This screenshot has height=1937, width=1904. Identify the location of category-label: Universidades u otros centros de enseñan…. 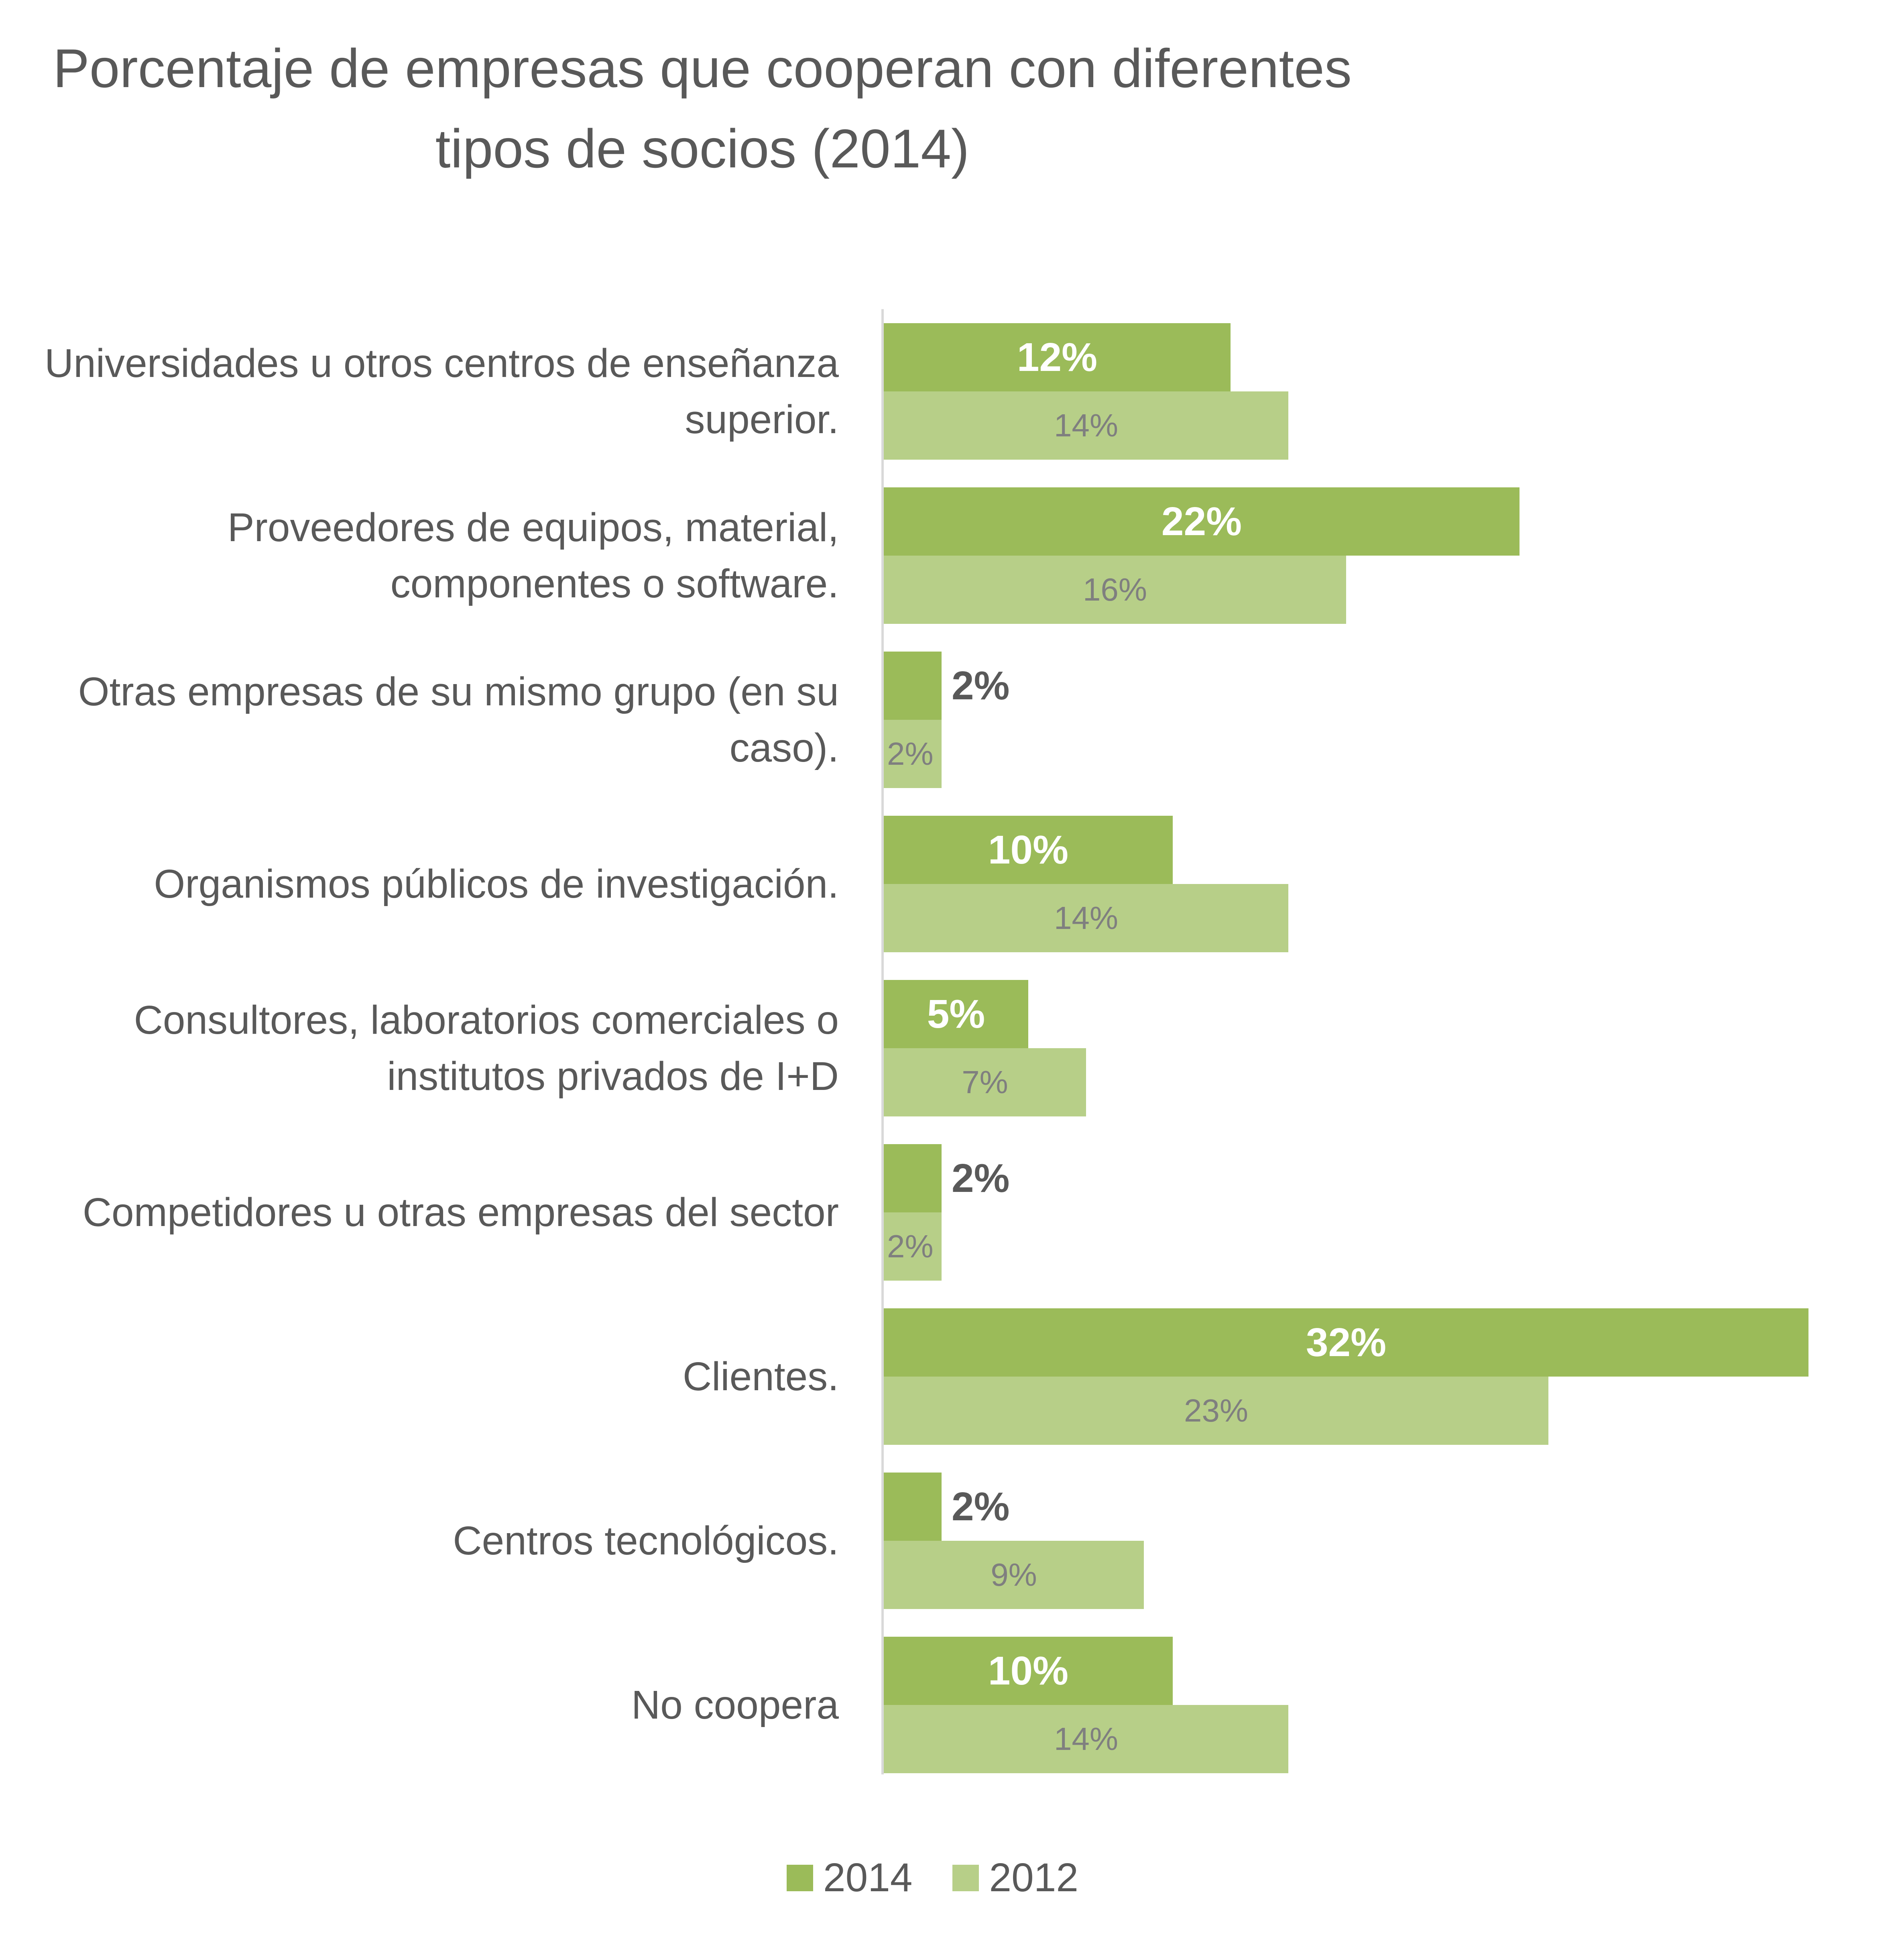
(419, 391).